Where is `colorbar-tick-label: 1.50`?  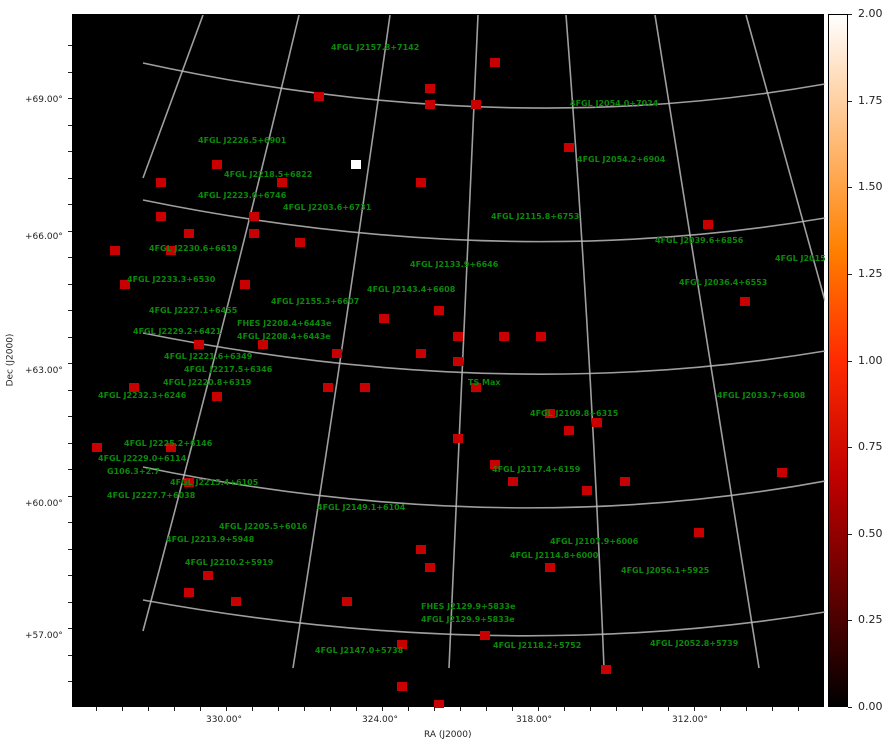 colorbar-tick-label: 1.50 is located at coordinates (870, 187).